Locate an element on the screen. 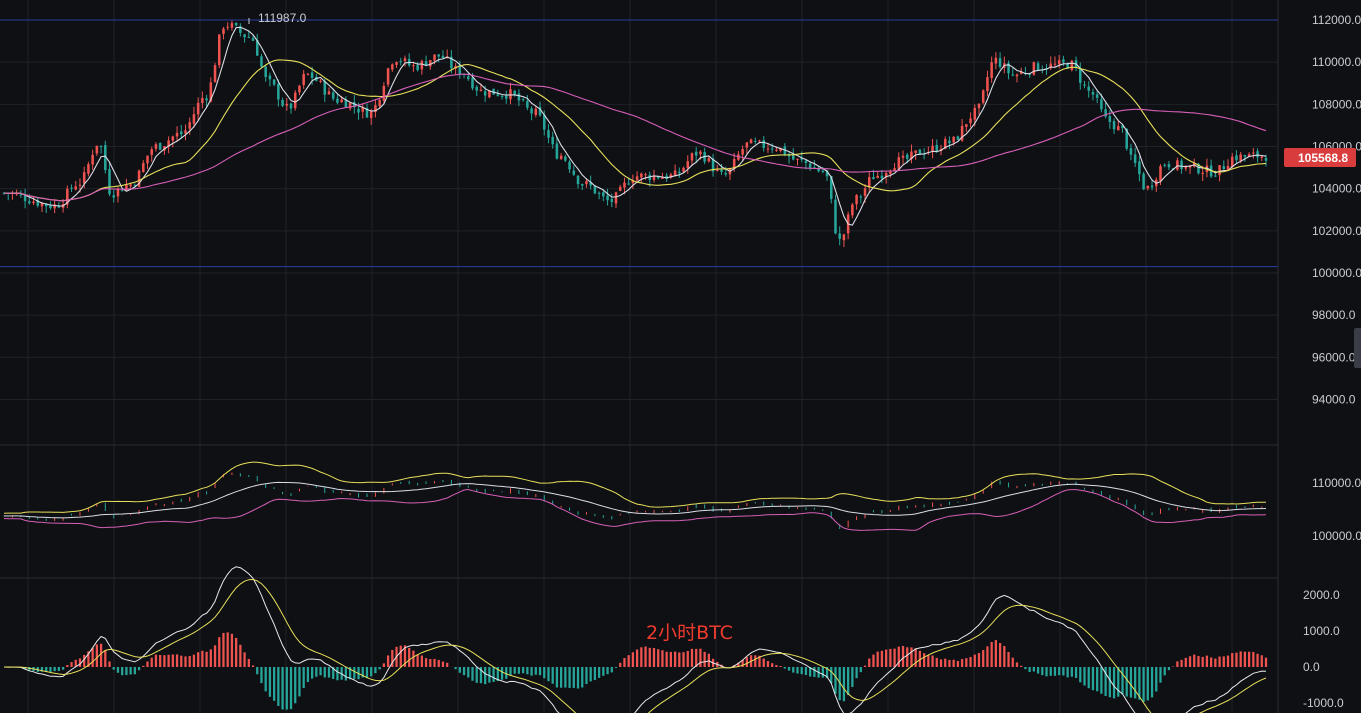 This screenshot has height=713, width=1361. boll-upper-band is located at coordinates (634, 487).